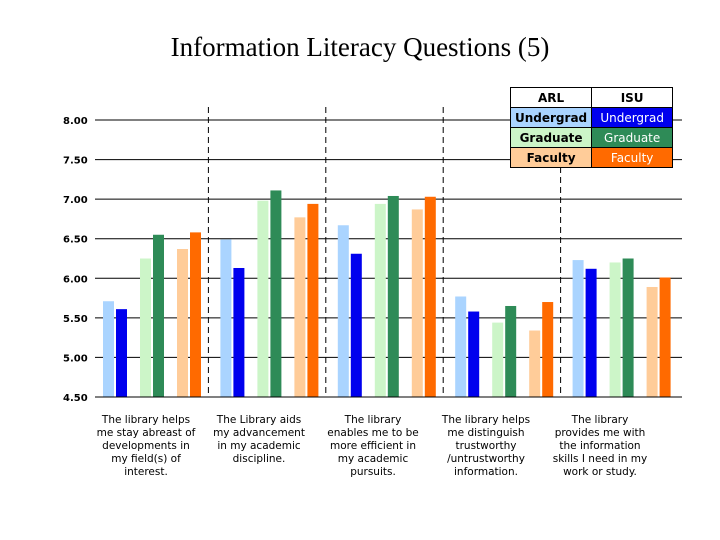 The image size is (720, 540). Describe the element at coordinates (551, 97) in the screenshot. I see `legend-header-arl: ARL` at that location.